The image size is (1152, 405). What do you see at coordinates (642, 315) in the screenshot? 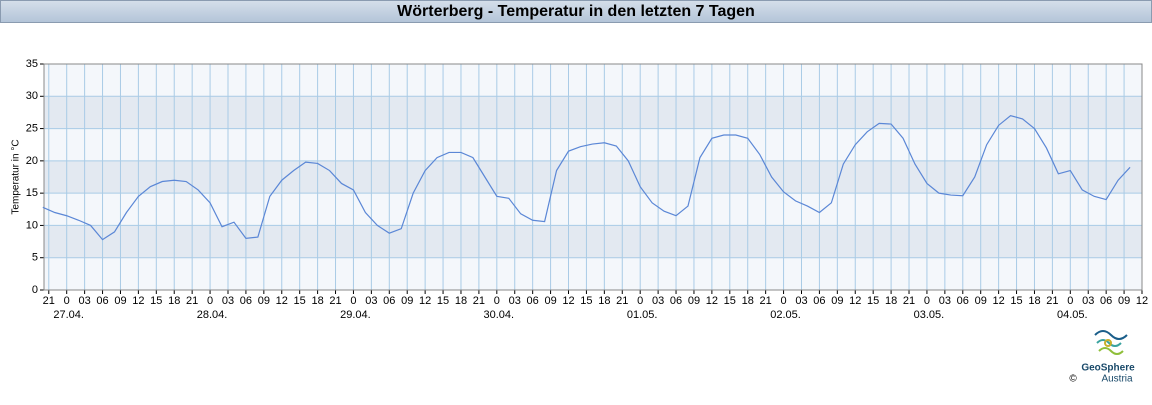
I see `date-label: 01.05.` at bounding box center [642, 315].